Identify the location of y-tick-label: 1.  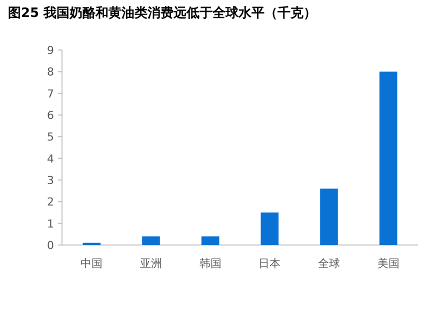
(50, 223).